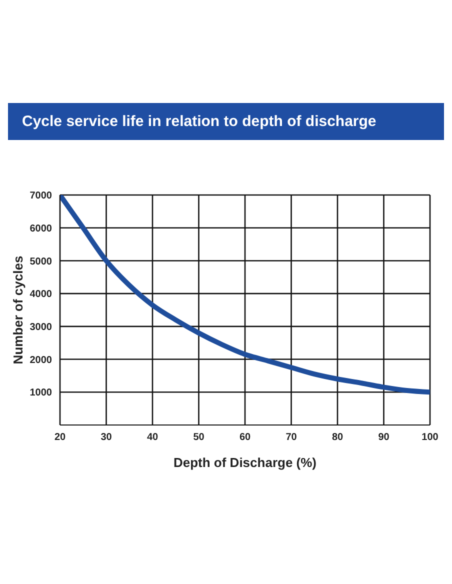  I want to click on x-tick-label: 90, so click(384, 438).